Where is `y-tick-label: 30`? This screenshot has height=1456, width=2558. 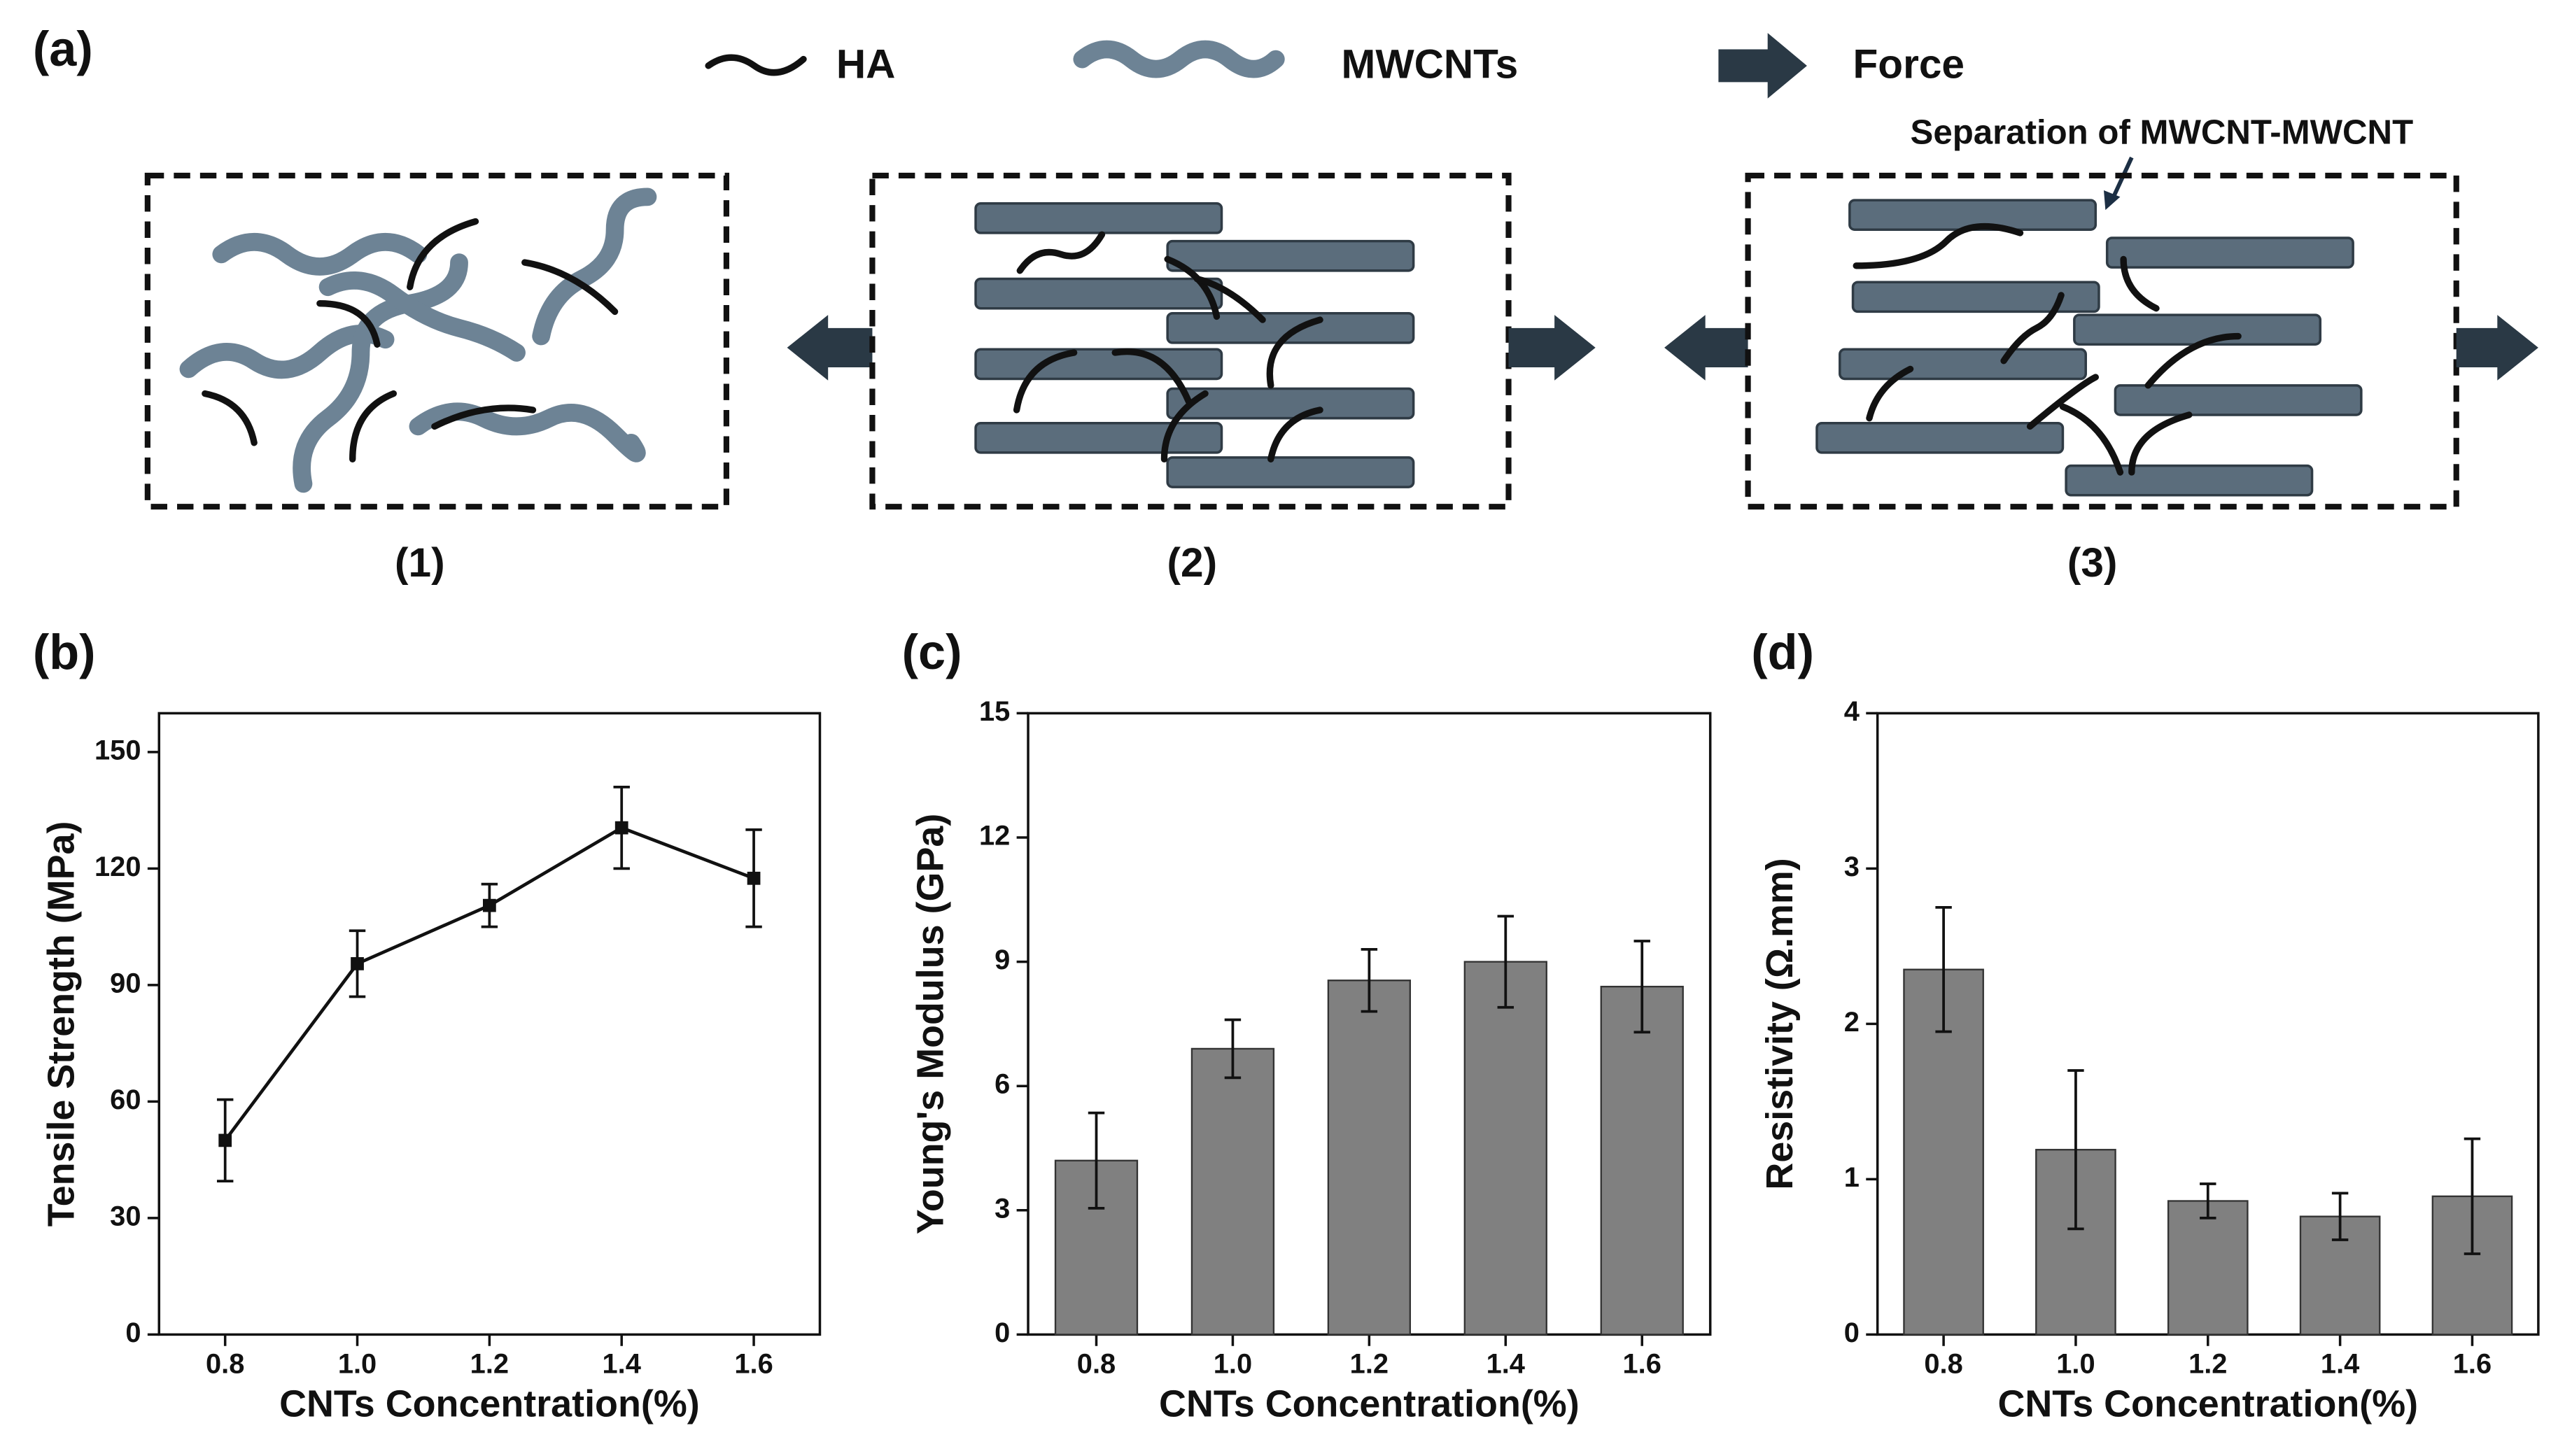
y-tick-label: 30 is located at coordinates (125, 1216).